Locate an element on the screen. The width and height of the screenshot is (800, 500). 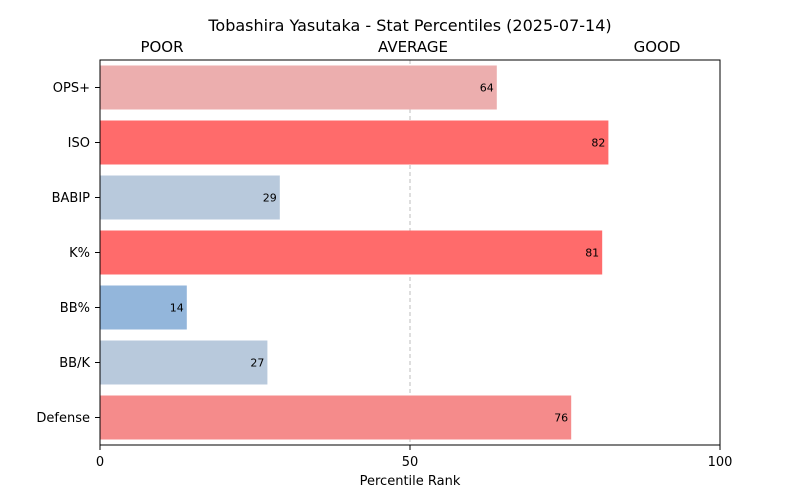
bar-k- is located at coordinates (351, 252).